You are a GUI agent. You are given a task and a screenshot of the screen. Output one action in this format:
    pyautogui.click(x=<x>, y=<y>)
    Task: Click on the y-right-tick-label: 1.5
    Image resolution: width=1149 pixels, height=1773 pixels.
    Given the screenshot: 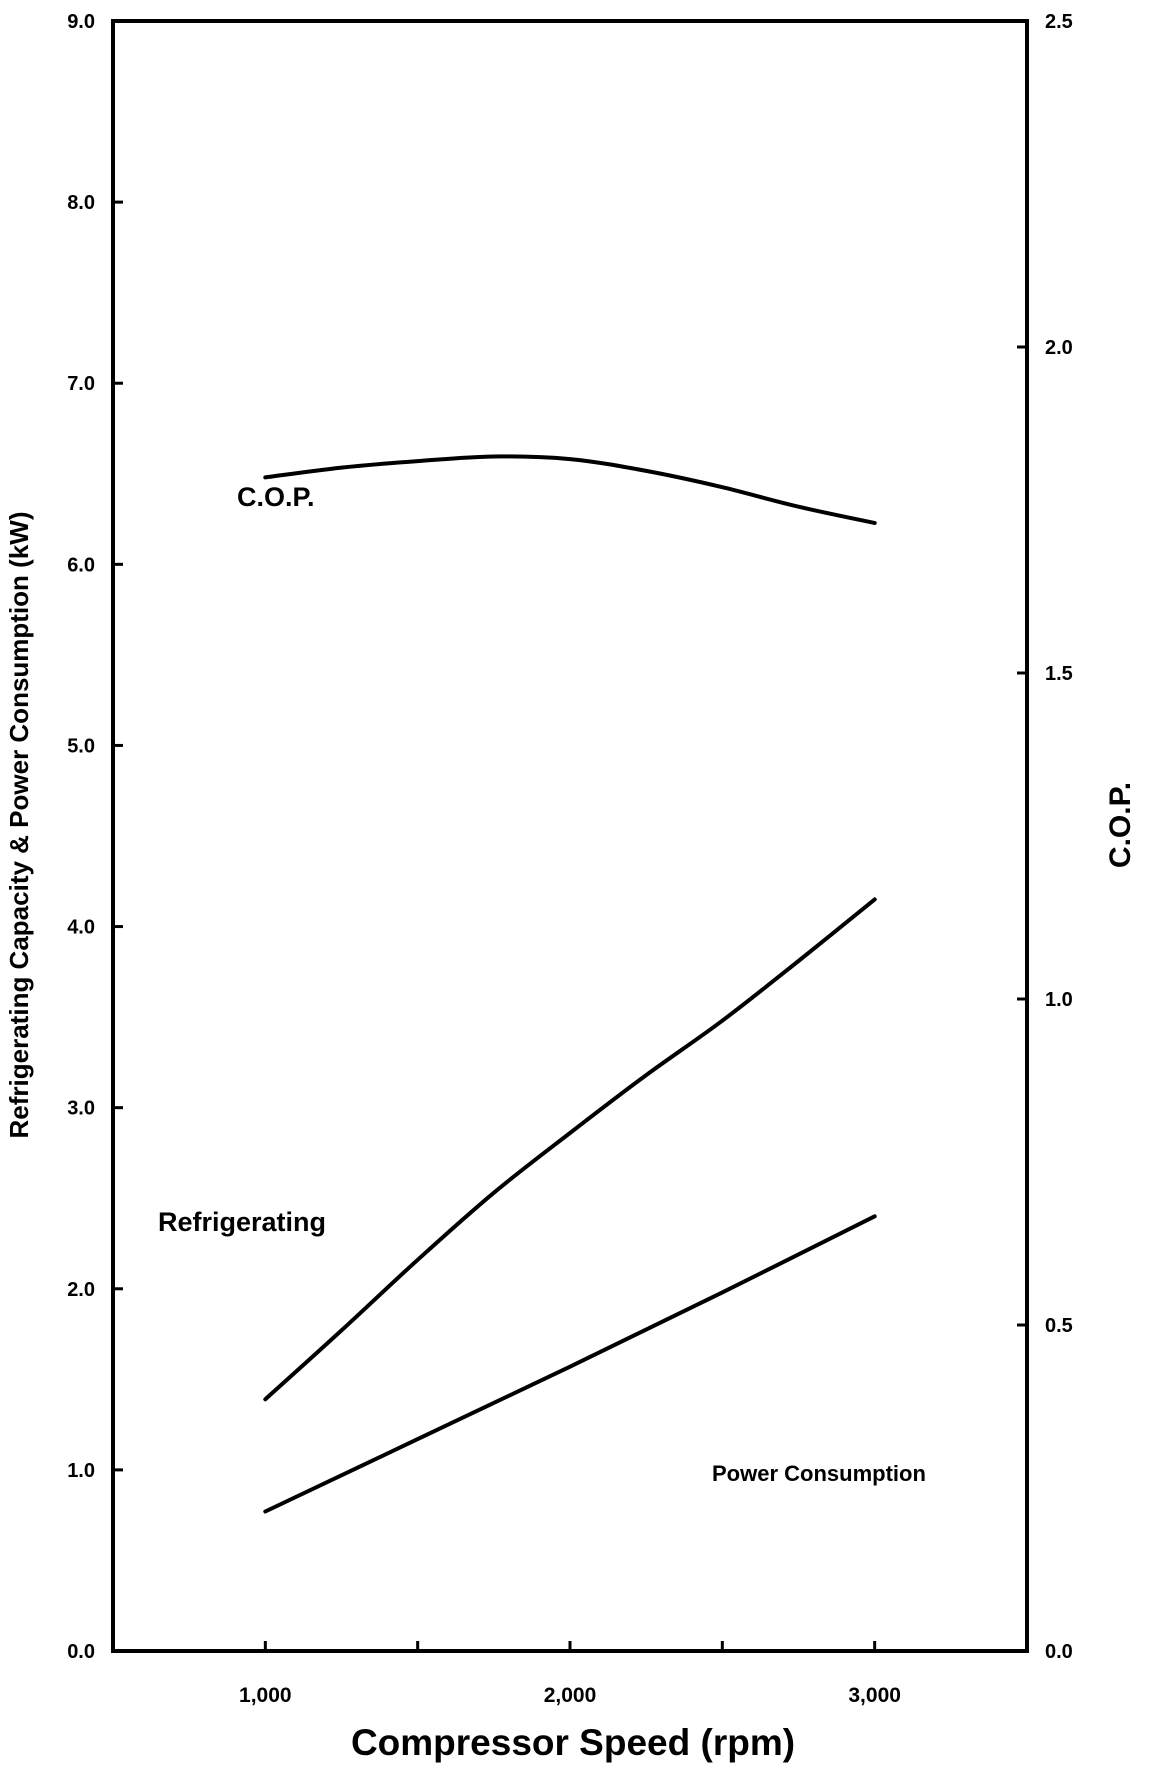 What is the action you would take?
    pyautogui.click(x=1059, y=674)
    